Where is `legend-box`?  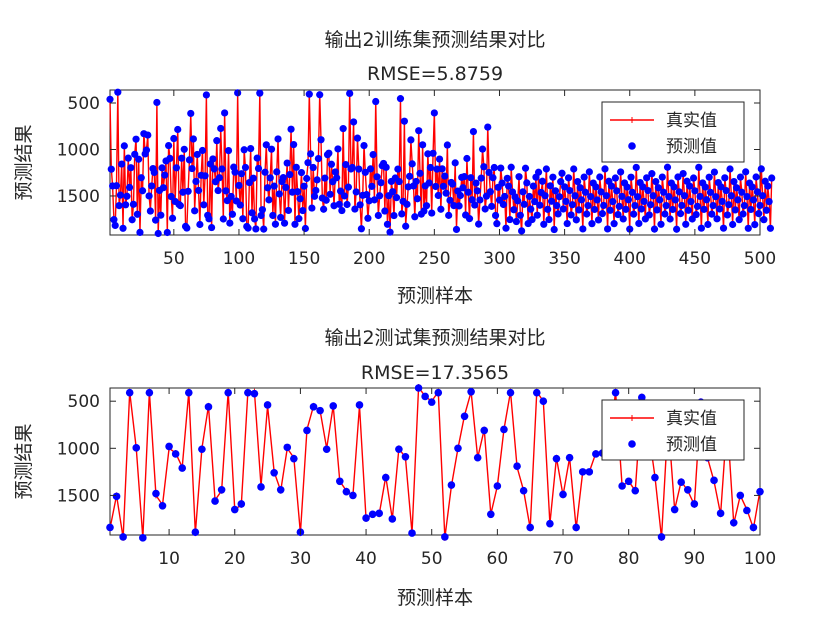
legend-box is located at coordinates (673, 132).